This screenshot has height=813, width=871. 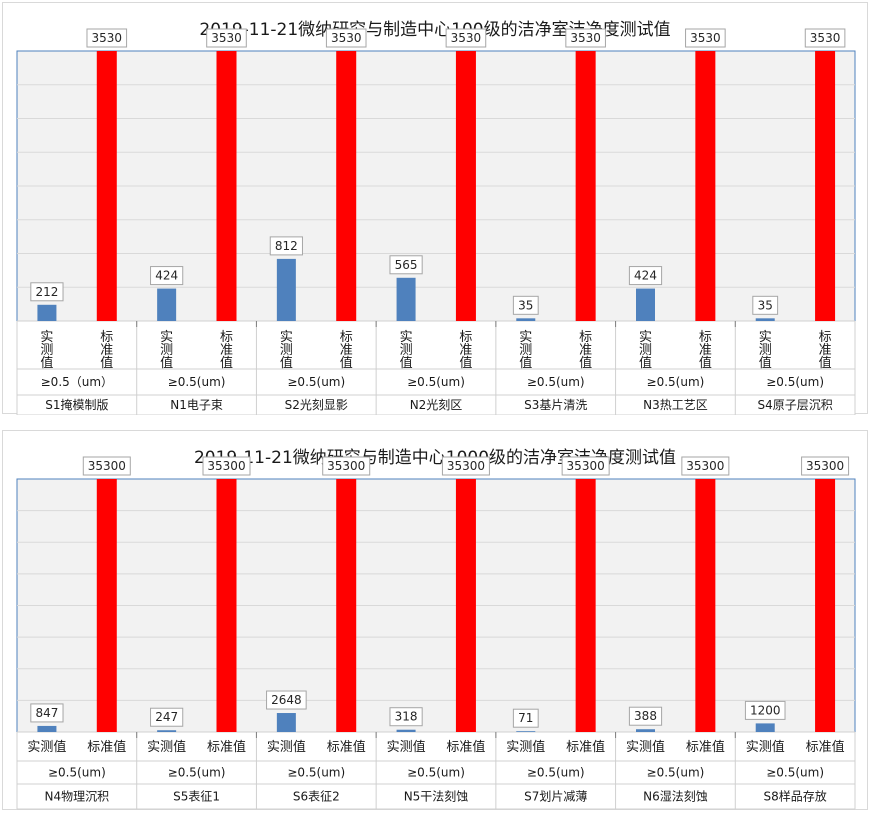 What do you see at coordinates (525, 305) in the screenshot?
I see `data-label: 35` at bounding box center [525, 305].